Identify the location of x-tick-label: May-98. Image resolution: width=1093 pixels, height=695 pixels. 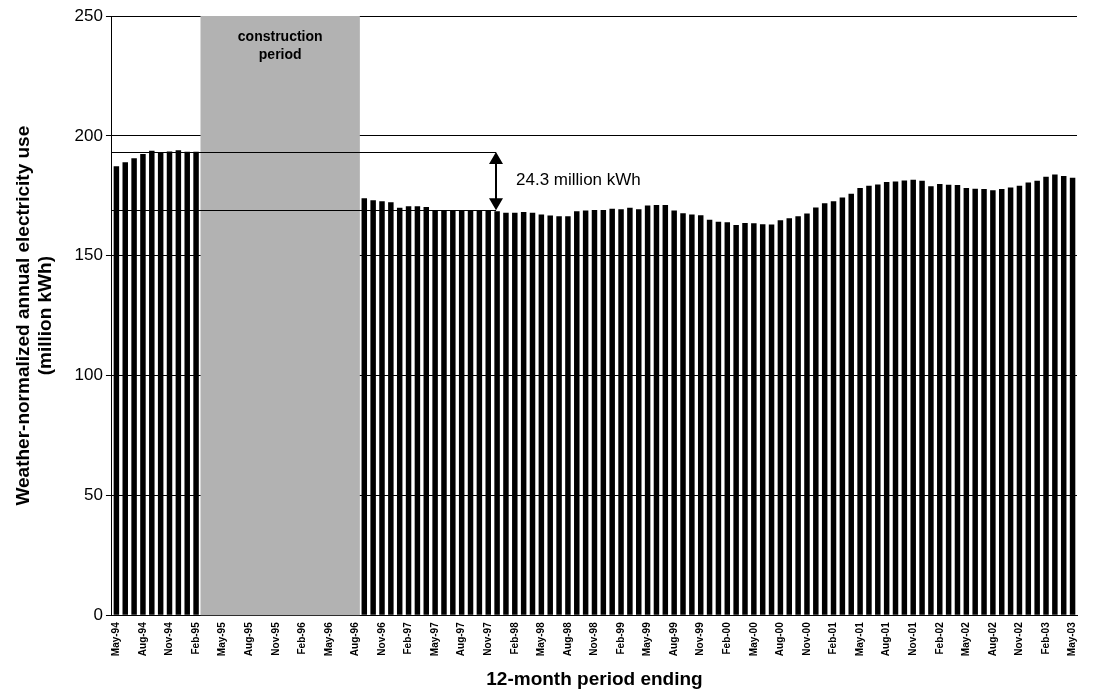
(541, 639).